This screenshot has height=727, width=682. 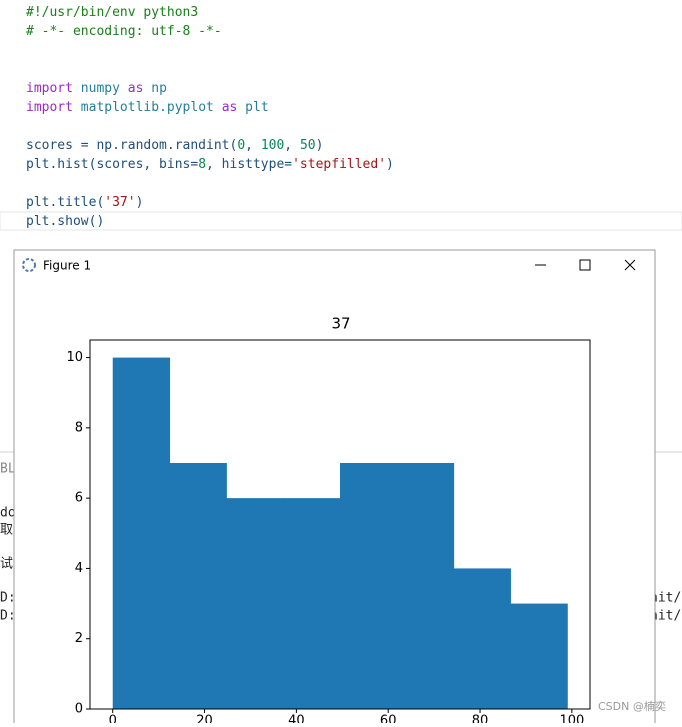 I want to click on y-tick-label: 8, so click(x=79, y=427).